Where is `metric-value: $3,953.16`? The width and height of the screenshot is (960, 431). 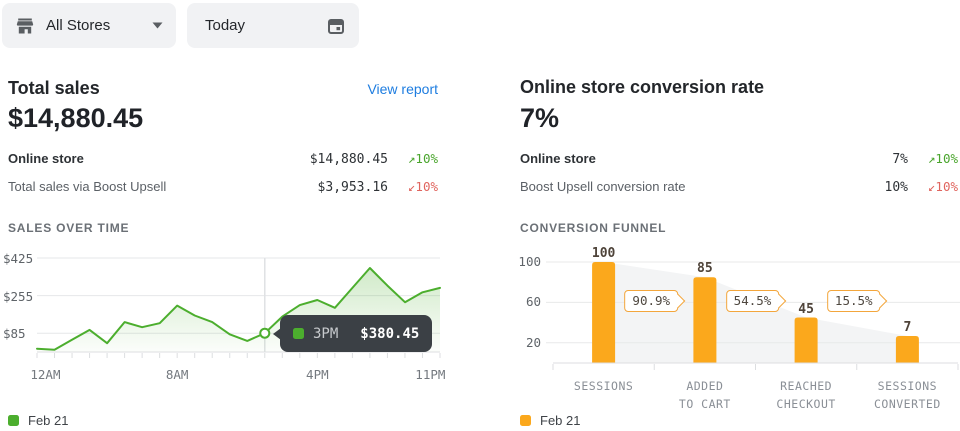
metric-value: $3,953.16 is located at coordinates (352, 187).